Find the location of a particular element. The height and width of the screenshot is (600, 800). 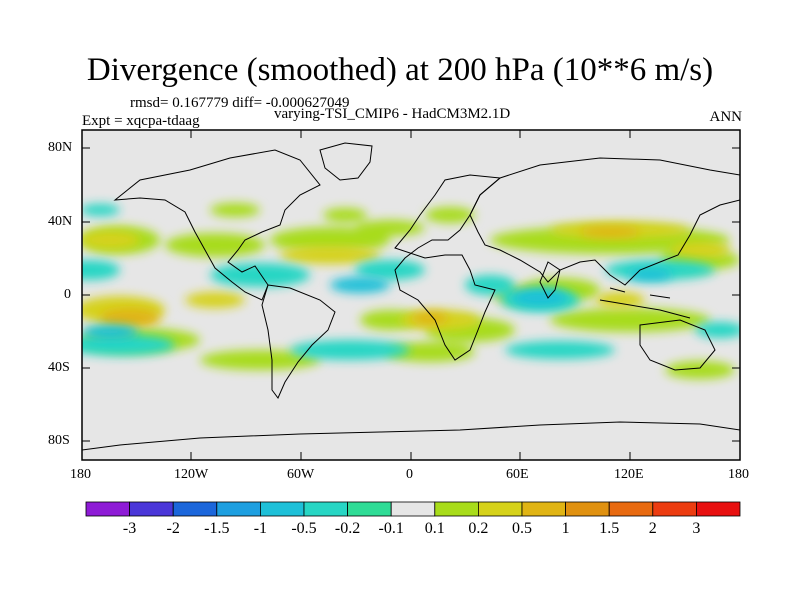

colorbar-label: 3 is located at coordinates (696, 528).